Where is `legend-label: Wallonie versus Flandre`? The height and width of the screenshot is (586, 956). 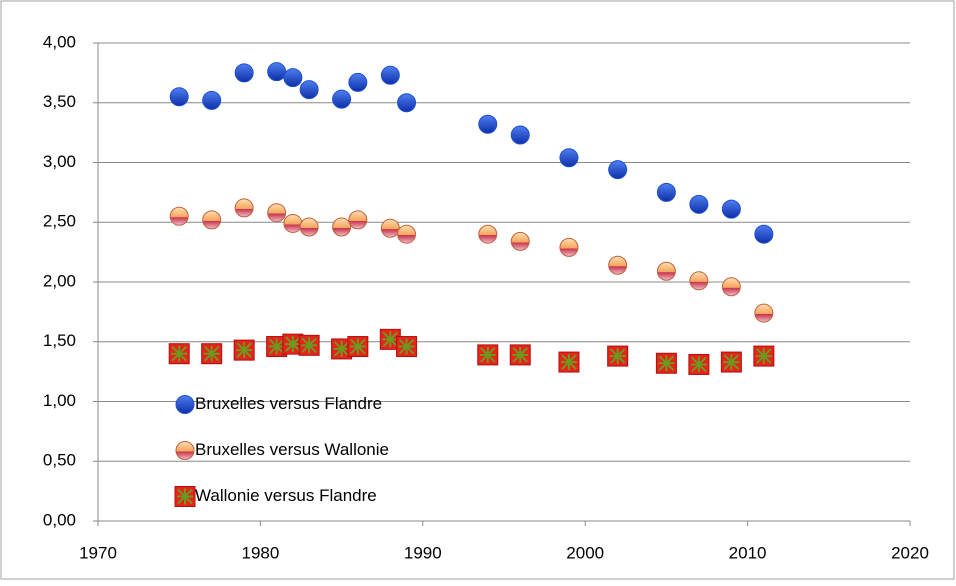 legend-label: Wallonie versus Flandre is located at coordinates (286, 495).